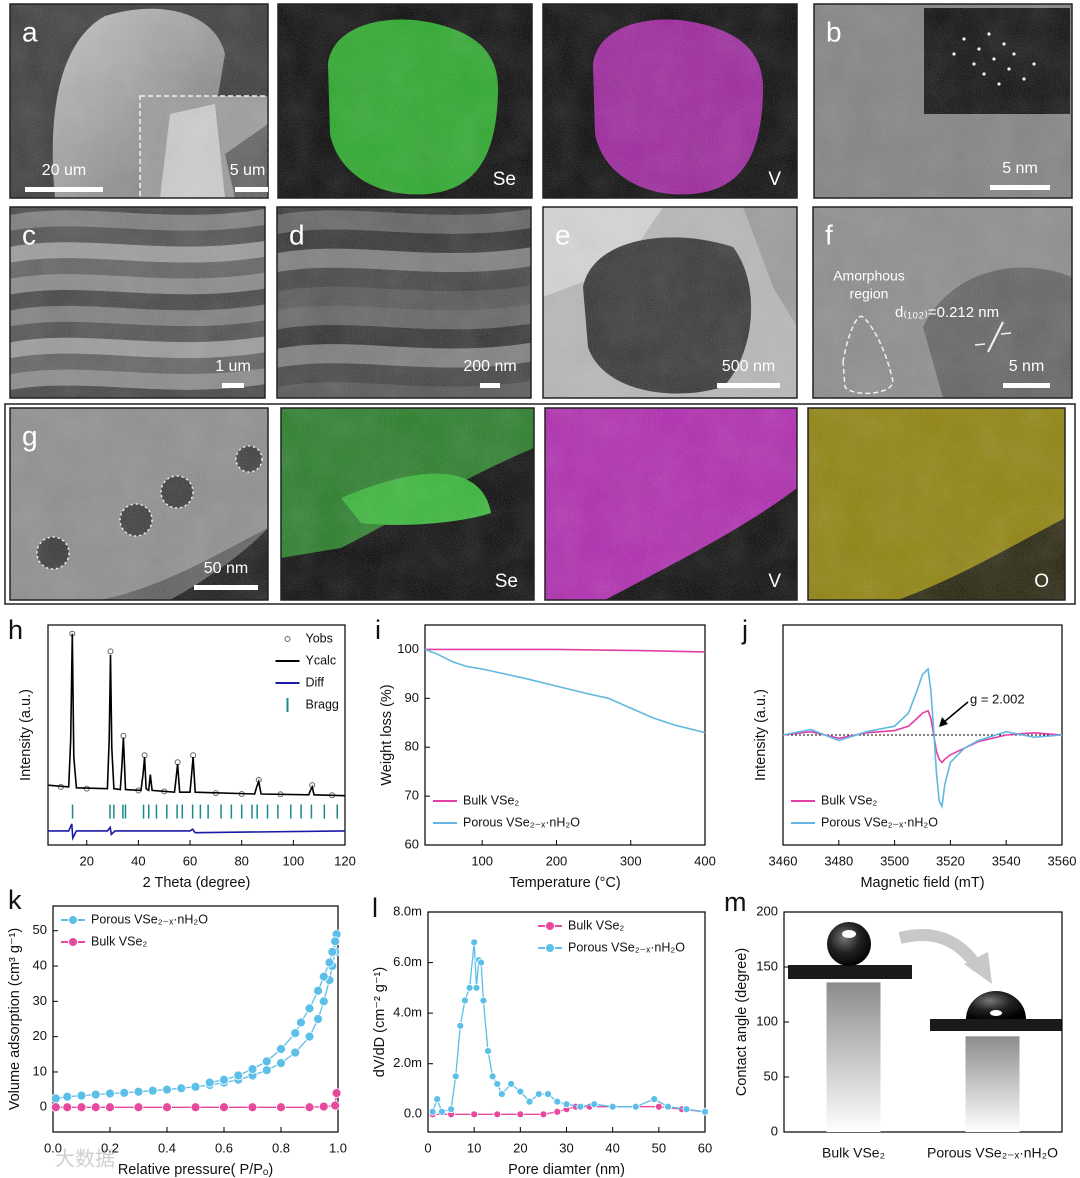 The width and height of the screenshot is (1080, 1178). I want to click on x-tick-label: 0.6, so click(224, 1147).